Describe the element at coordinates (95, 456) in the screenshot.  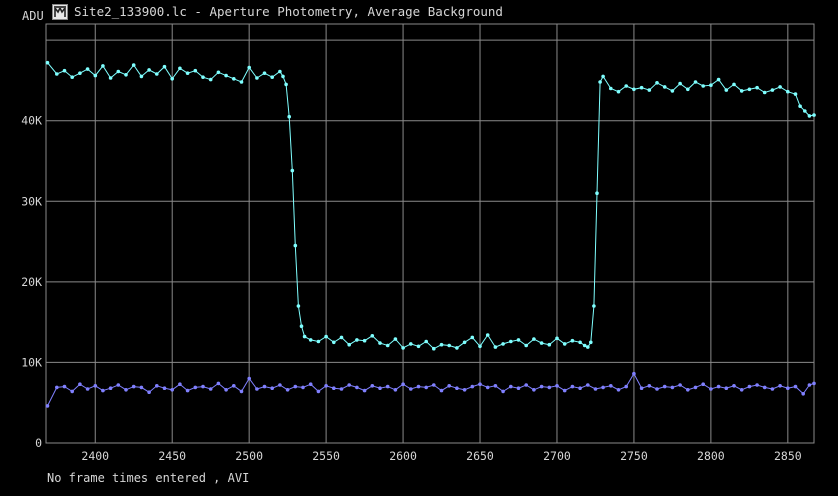
I see `x-tick-label: 2400` at that location.